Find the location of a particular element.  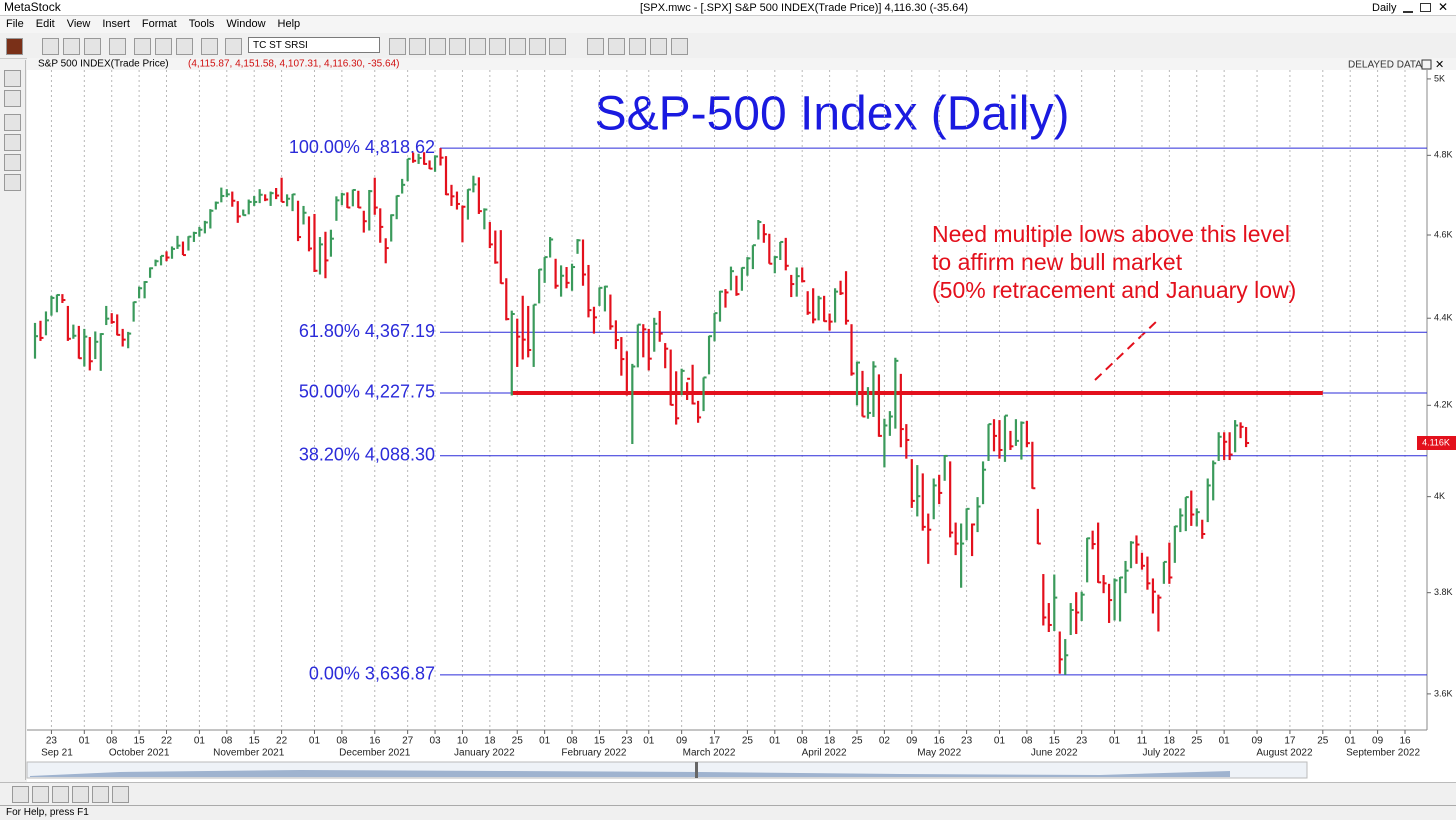

fib-tool is located at coordinates (12, 182).